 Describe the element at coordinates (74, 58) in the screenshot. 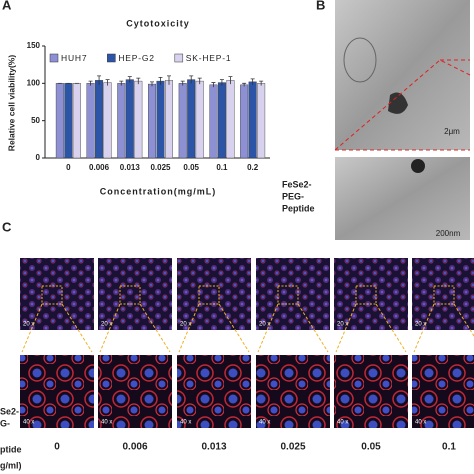

I see `legend-label: HUH7` at that location.